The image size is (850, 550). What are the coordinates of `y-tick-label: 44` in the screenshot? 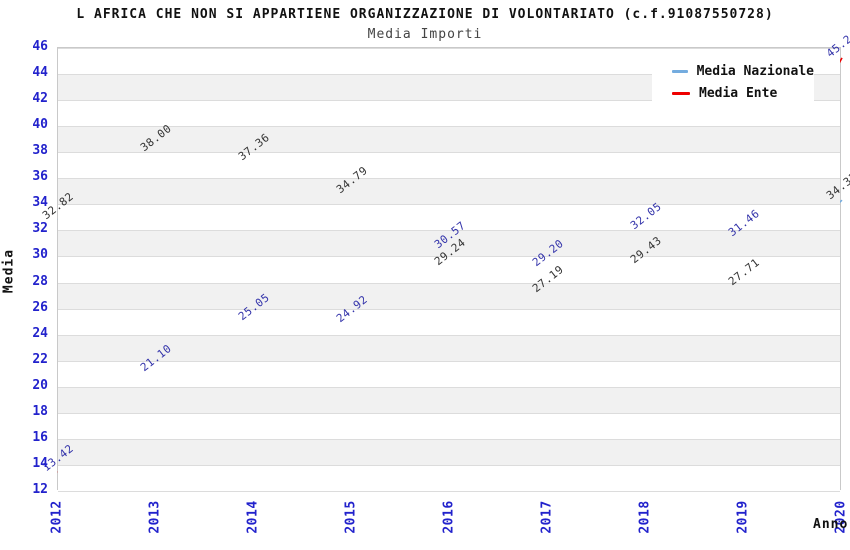 It's located at (40, 73).